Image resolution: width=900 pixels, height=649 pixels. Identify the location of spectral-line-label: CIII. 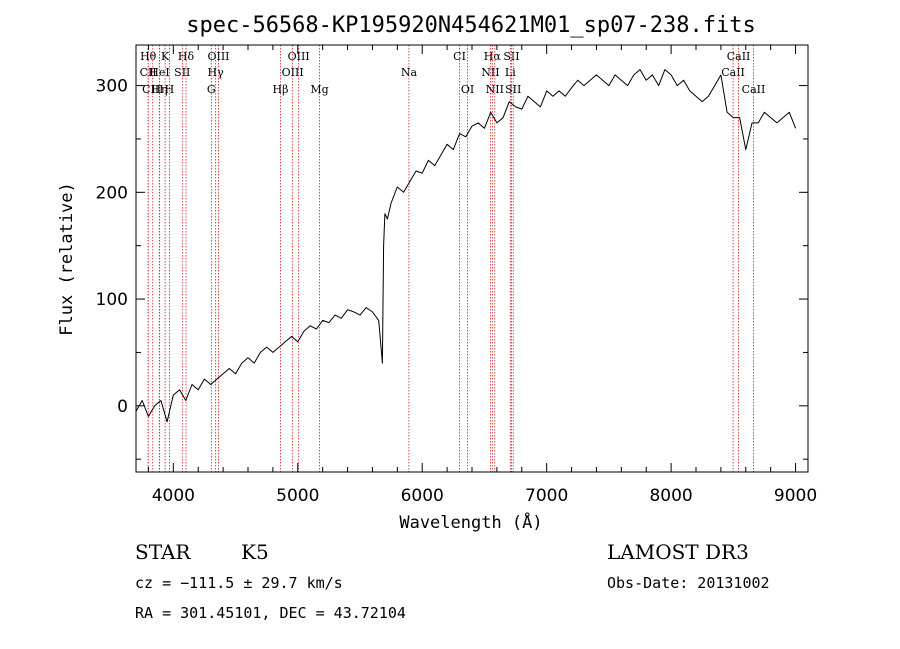
(152, 89).